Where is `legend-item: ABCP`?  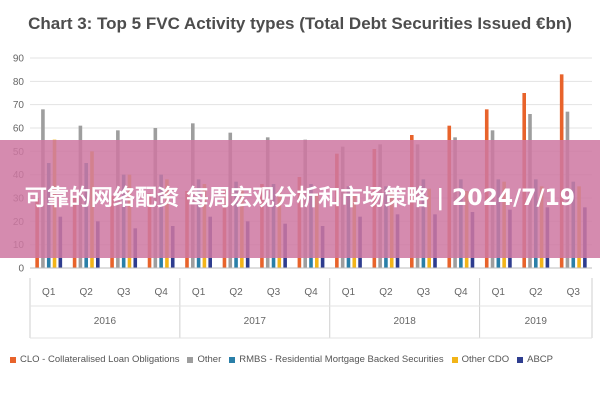 legend-item: ABCP is located at coordinates (535, 359).